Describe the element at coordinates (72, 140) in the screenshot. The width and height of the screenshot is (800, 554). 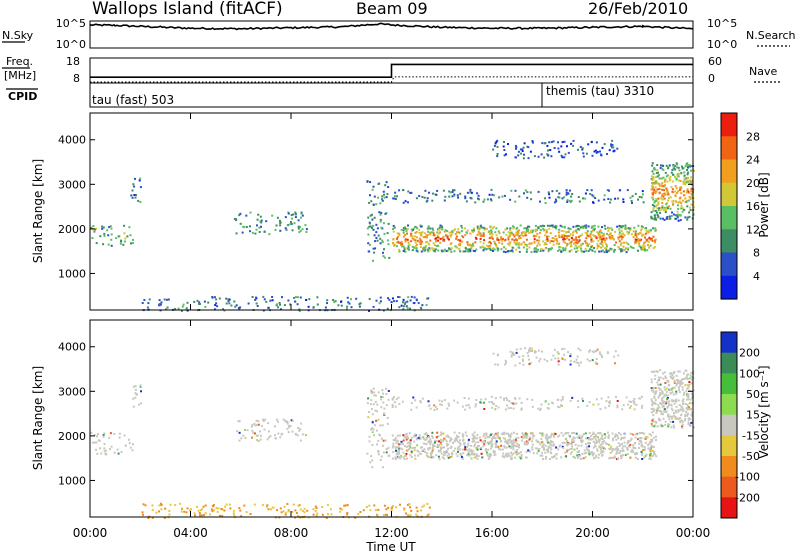
I see `y-tick-label: 4000` at that location.